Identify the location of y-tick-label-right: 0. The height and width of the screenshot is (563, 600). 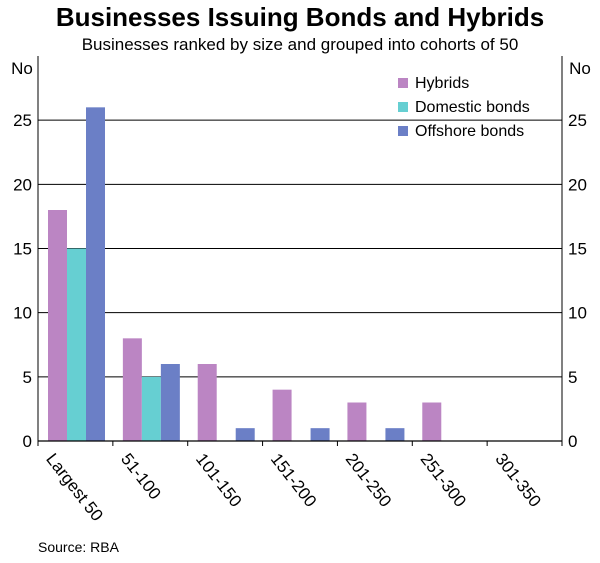
(572, 441).